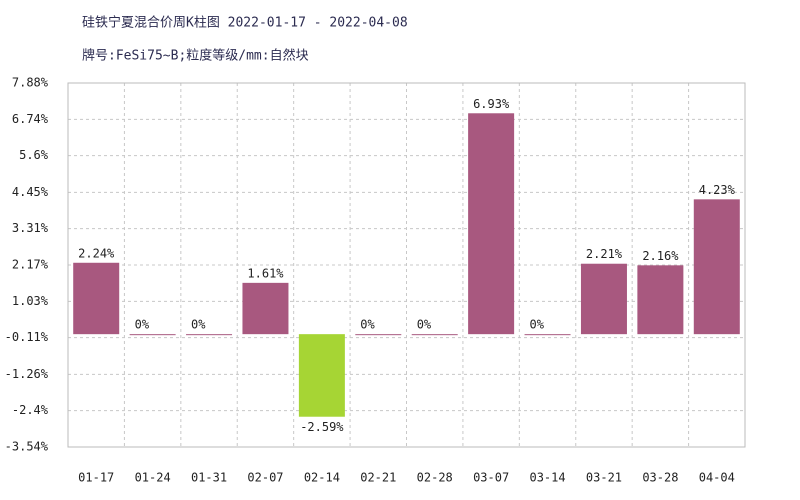  What do you see at coordinates (435, 478) in the screenshot?
I see `x-tick-label: 02-28` at bounding box center [435, 478].